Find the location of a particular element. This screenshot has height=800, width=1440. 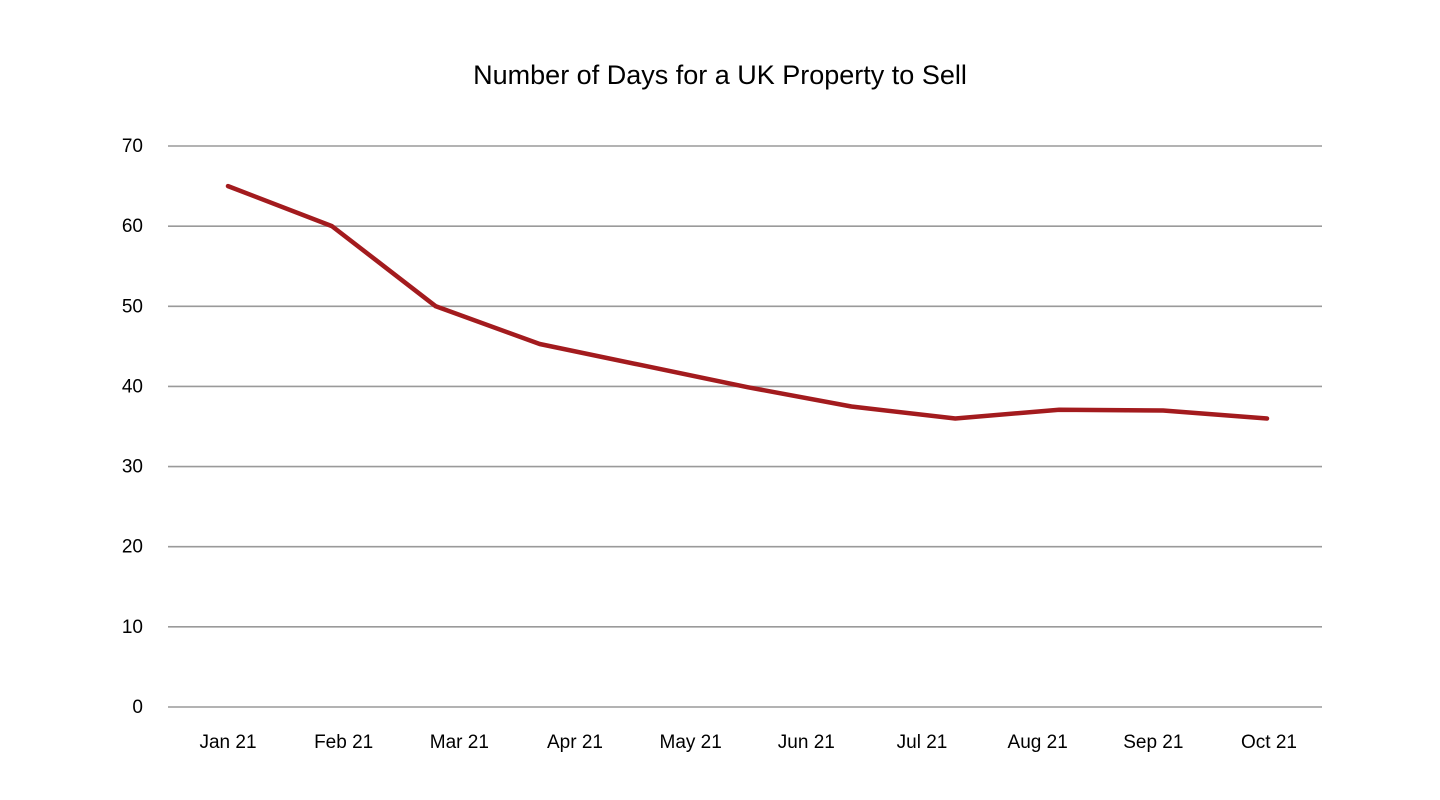

y-tick-label-60: 60 is located at coordinates (132, 226).